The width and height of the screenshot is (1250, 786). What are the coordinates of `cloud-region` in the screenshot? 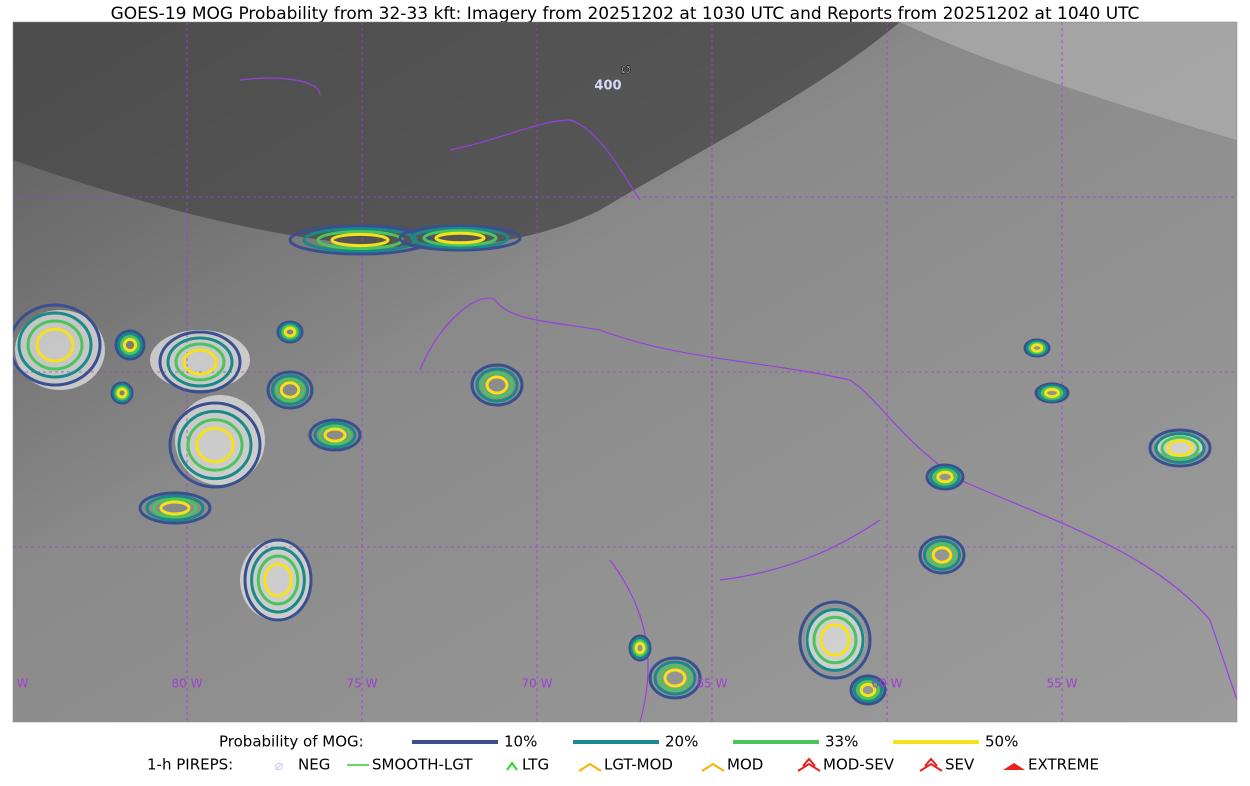 It's located at (1068, 81).